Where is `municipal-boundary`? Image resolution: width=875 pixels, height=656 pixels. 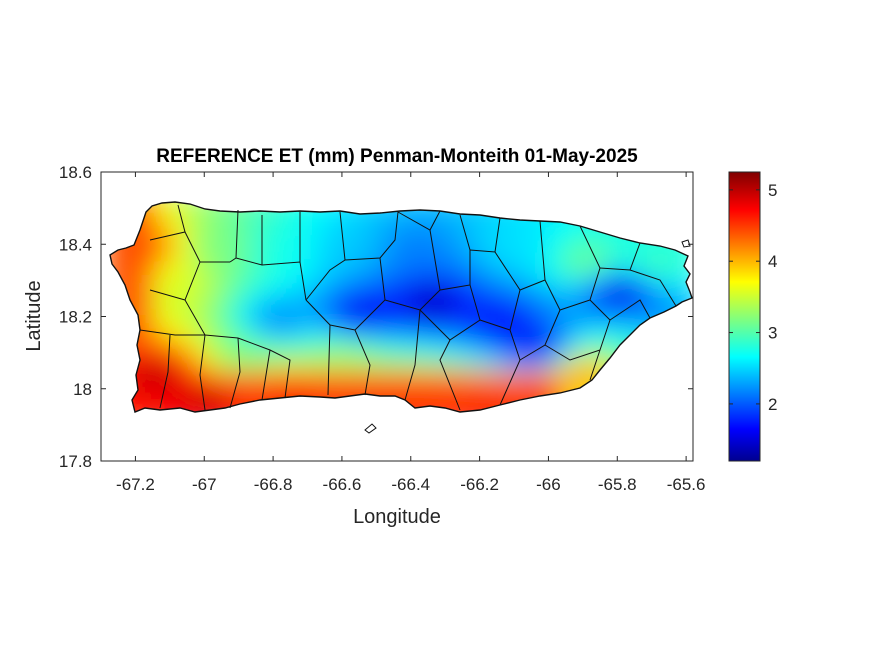
municipal-boundary is located at coordinates (233, 260).